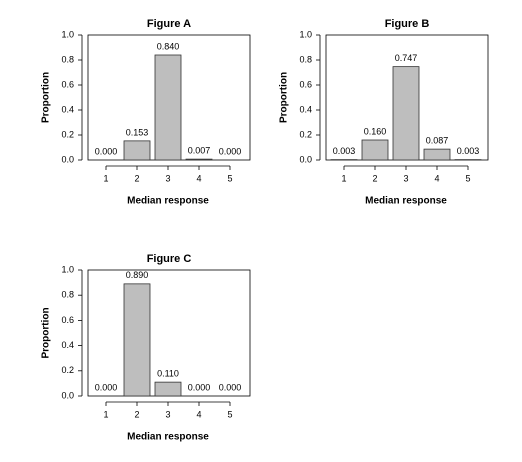 The width and height of the screenshot is (522, 462). Describe the element at coordinates (137, 132) in the screenshot. I see `value-label: 0.153` at that location.